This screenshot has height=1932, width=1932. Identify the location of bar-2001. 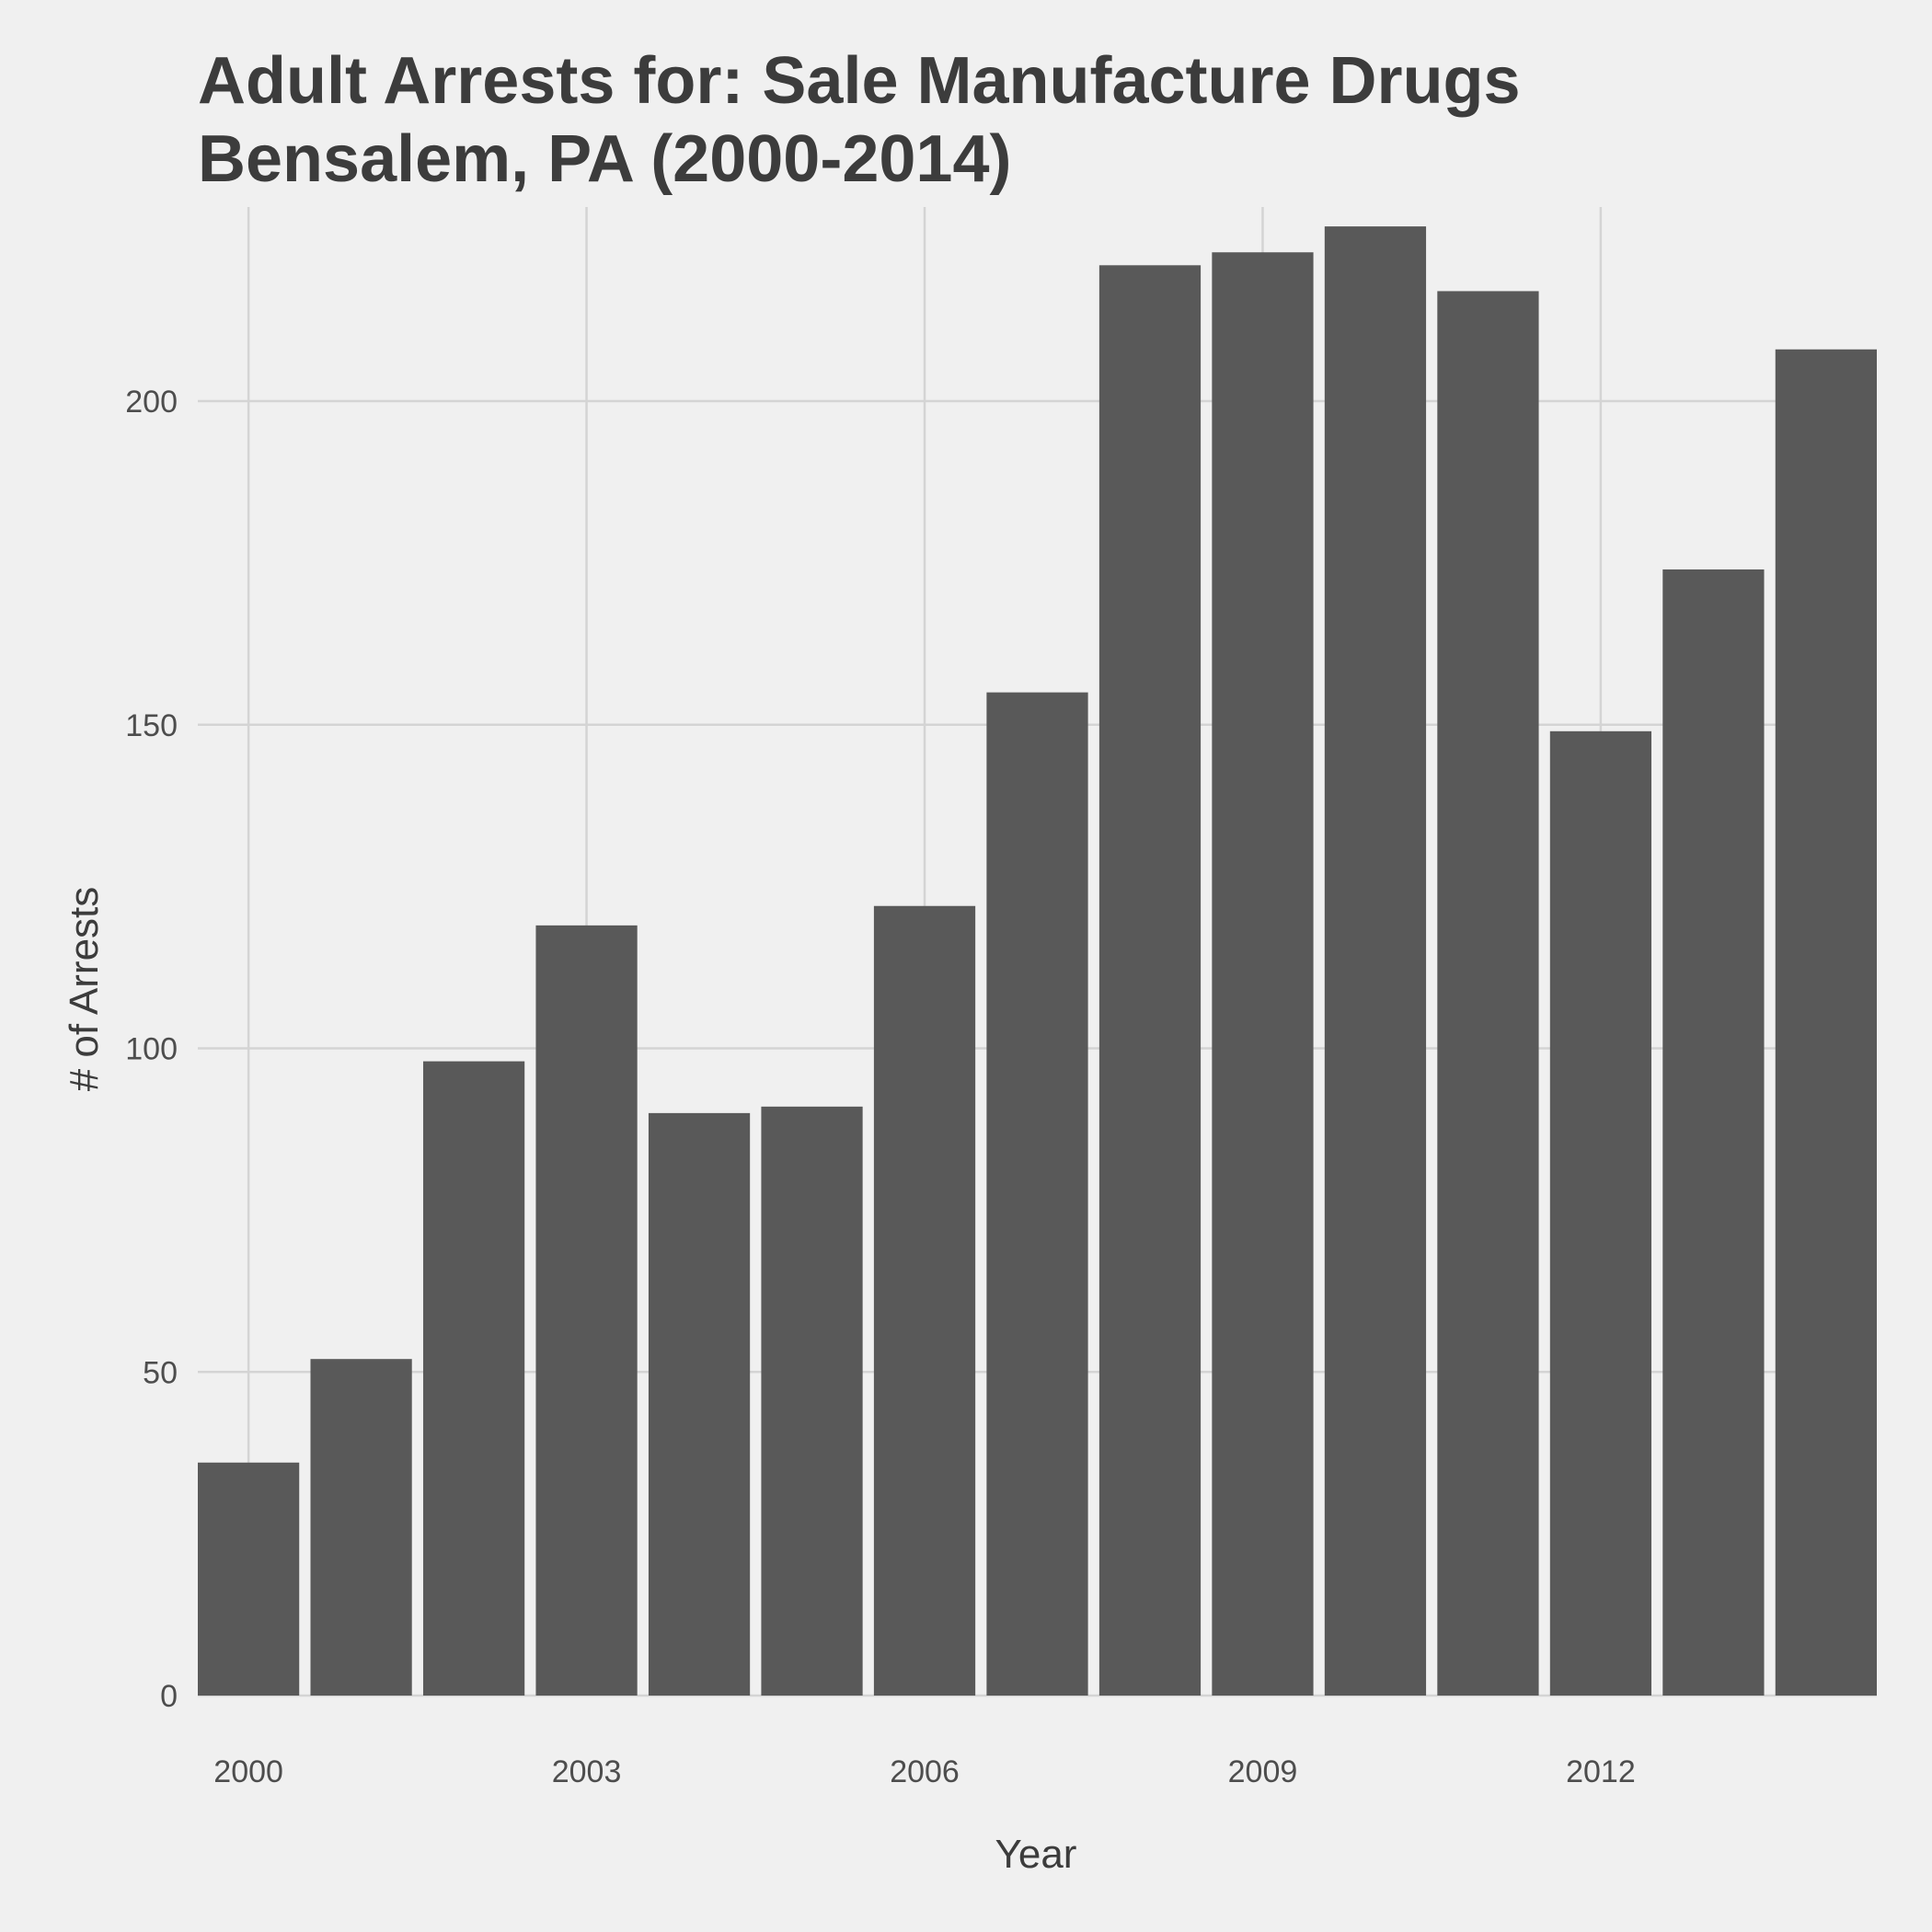
(361, 1527).